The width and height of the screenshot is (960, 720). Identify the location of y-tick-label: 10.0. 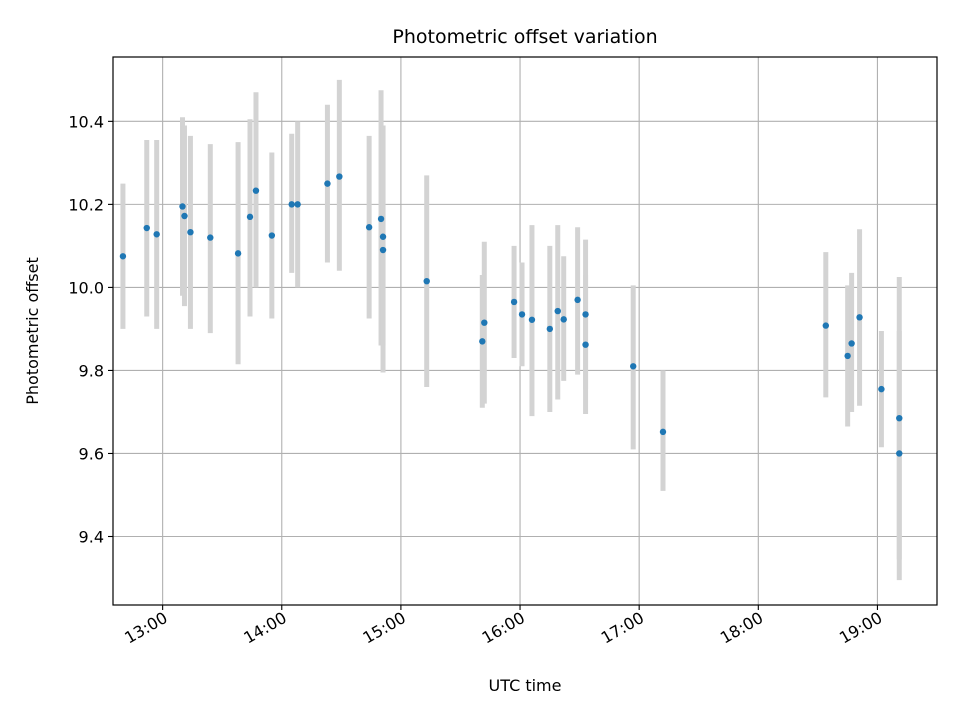
(86, 287).